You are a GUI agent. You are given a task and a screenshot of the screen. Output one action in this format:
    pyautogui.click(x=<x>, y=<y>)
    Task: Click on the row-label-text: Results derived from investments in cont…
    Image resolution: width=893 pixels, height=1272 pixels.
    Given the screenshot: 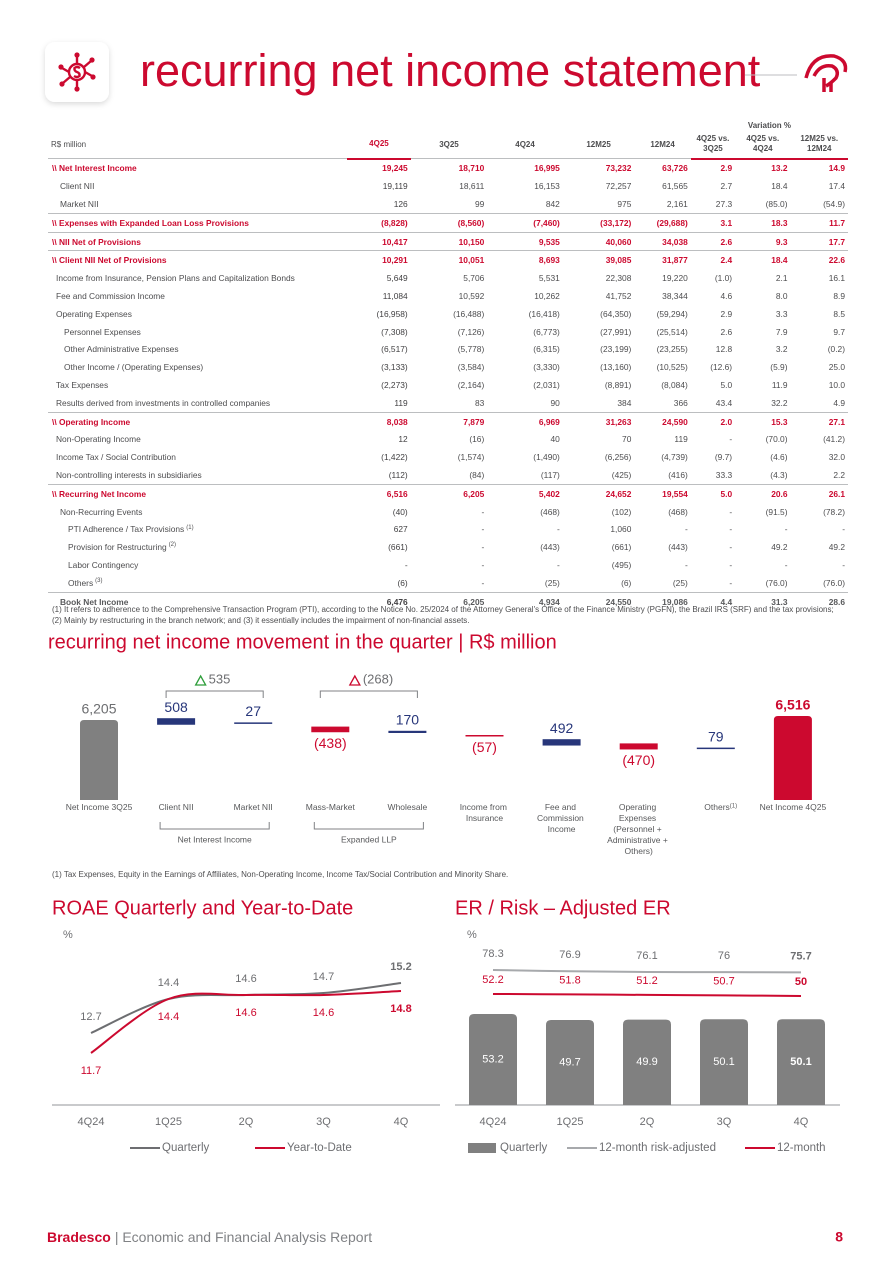 What is the action you would take?
    pyautogui.click(x=163, y=402)
    